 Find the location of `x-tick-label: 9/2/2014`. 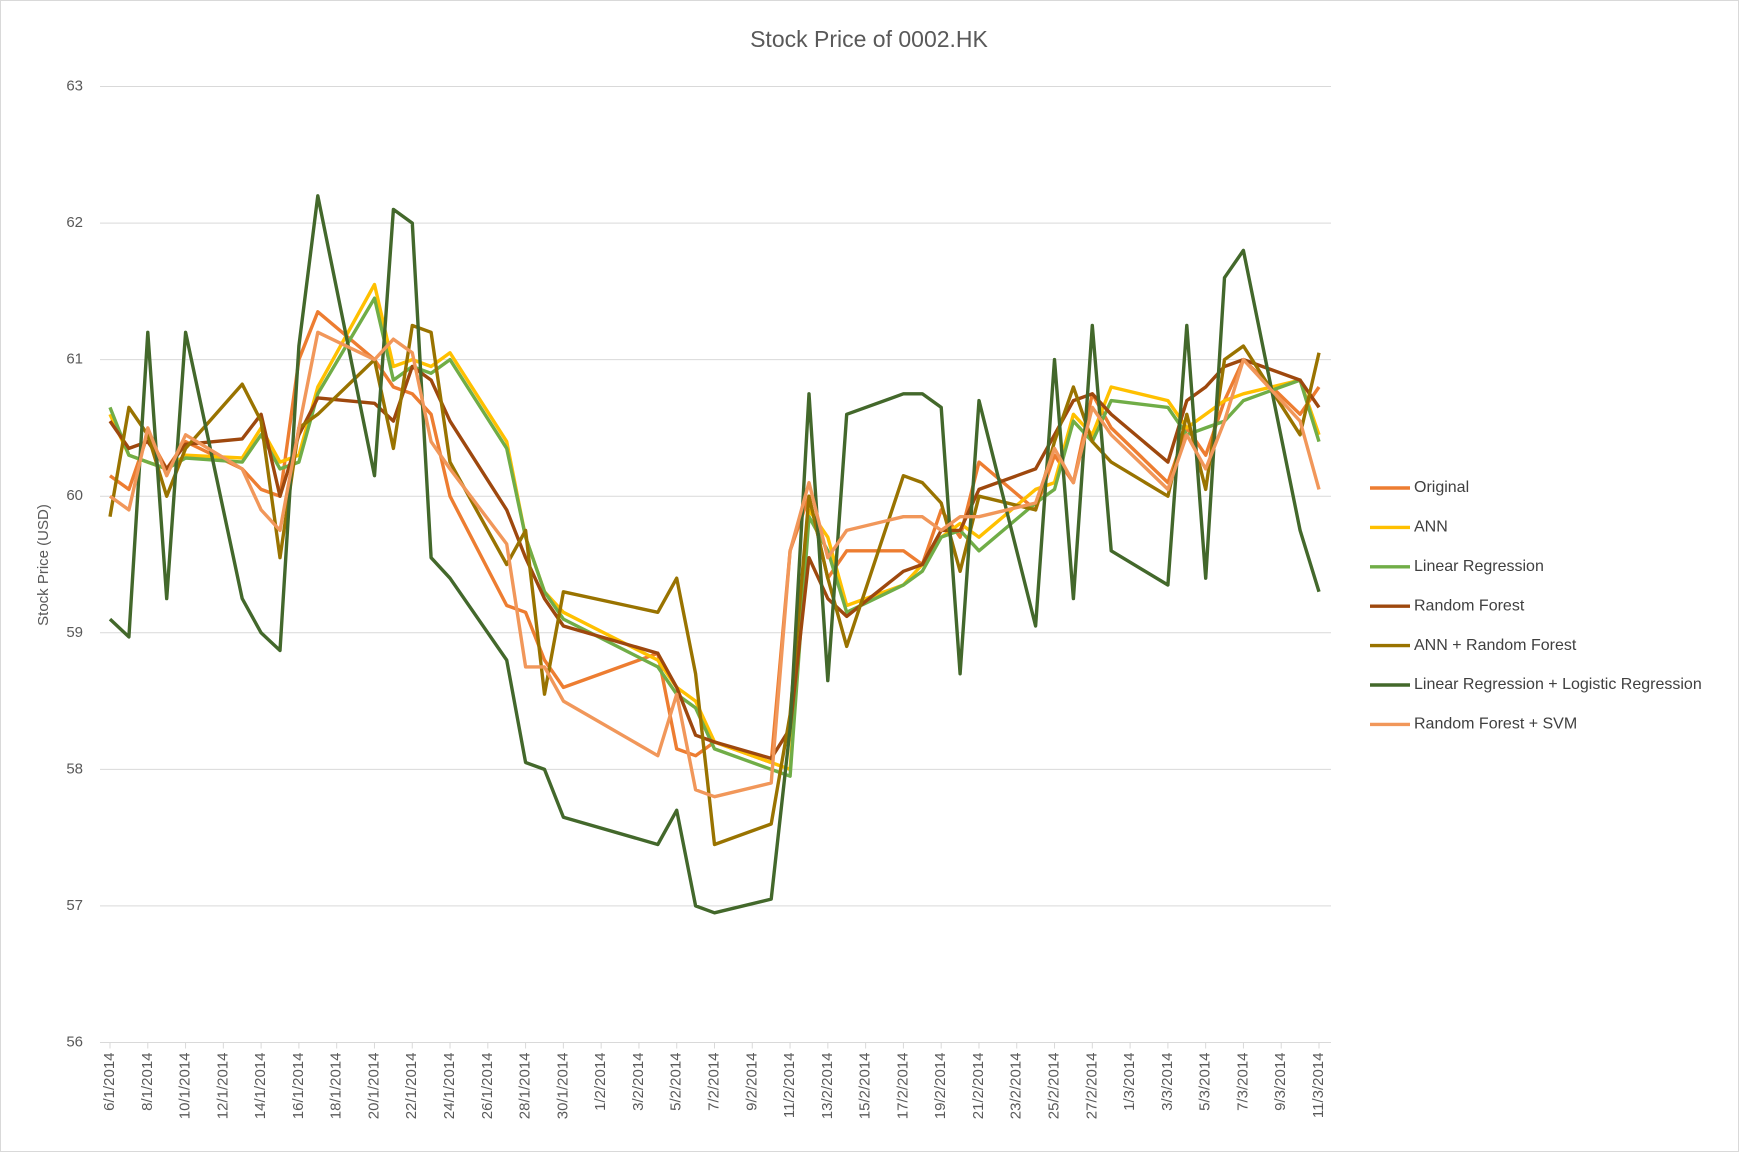

x-tick-label: 9/2/2014 is located at coordinates (751, 1082).